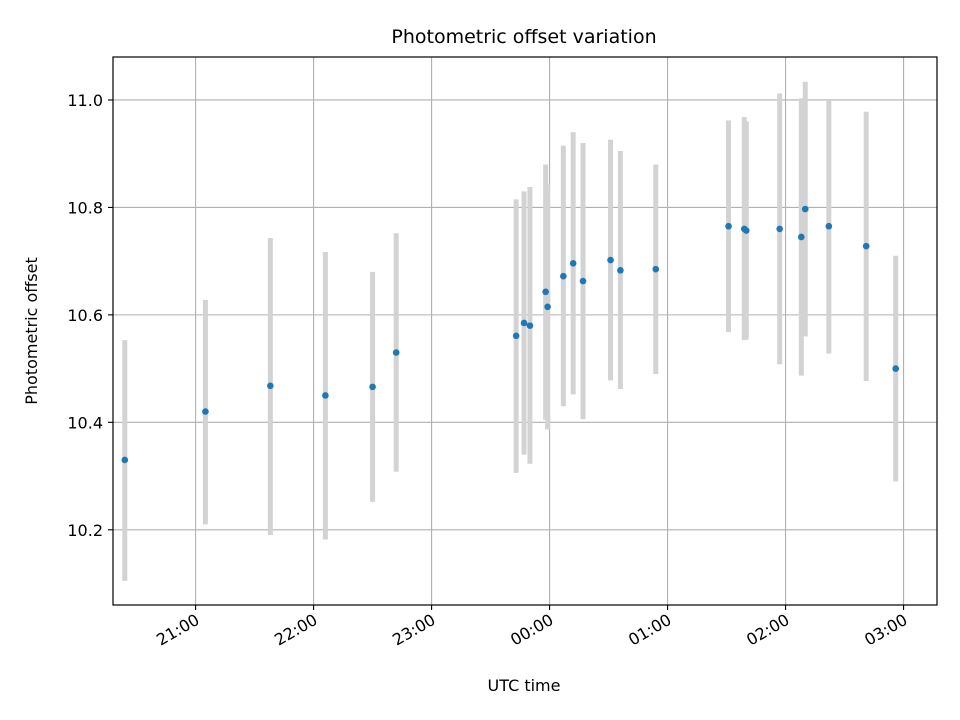 Image resolution: width=960 pixels, height=720 pixels. What do you see at coordinates (85, 100) in the screenshot?
I see `y-tick-label: 11.0` at bounding box center [85, 100].